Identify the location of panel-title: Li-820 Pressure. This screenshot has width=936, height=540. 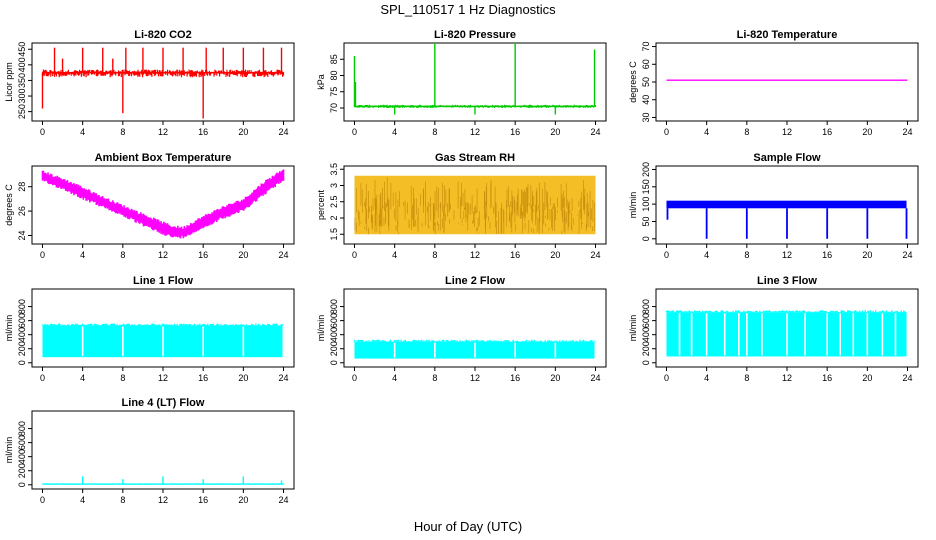
(475, 35).